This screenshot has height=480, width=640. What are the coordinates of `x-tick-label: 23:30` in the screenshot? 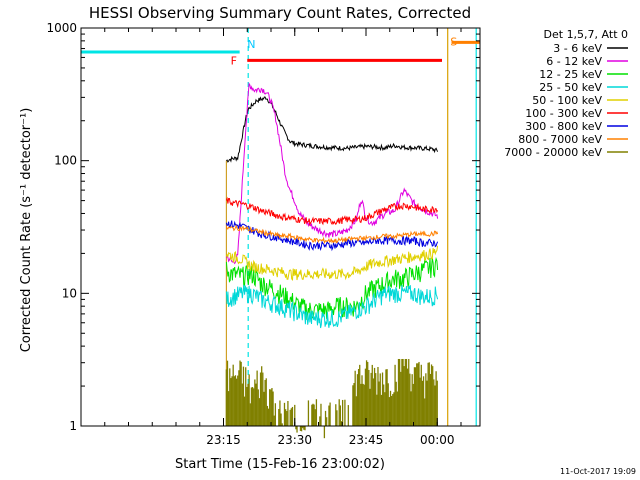 It's located at (294, 440).